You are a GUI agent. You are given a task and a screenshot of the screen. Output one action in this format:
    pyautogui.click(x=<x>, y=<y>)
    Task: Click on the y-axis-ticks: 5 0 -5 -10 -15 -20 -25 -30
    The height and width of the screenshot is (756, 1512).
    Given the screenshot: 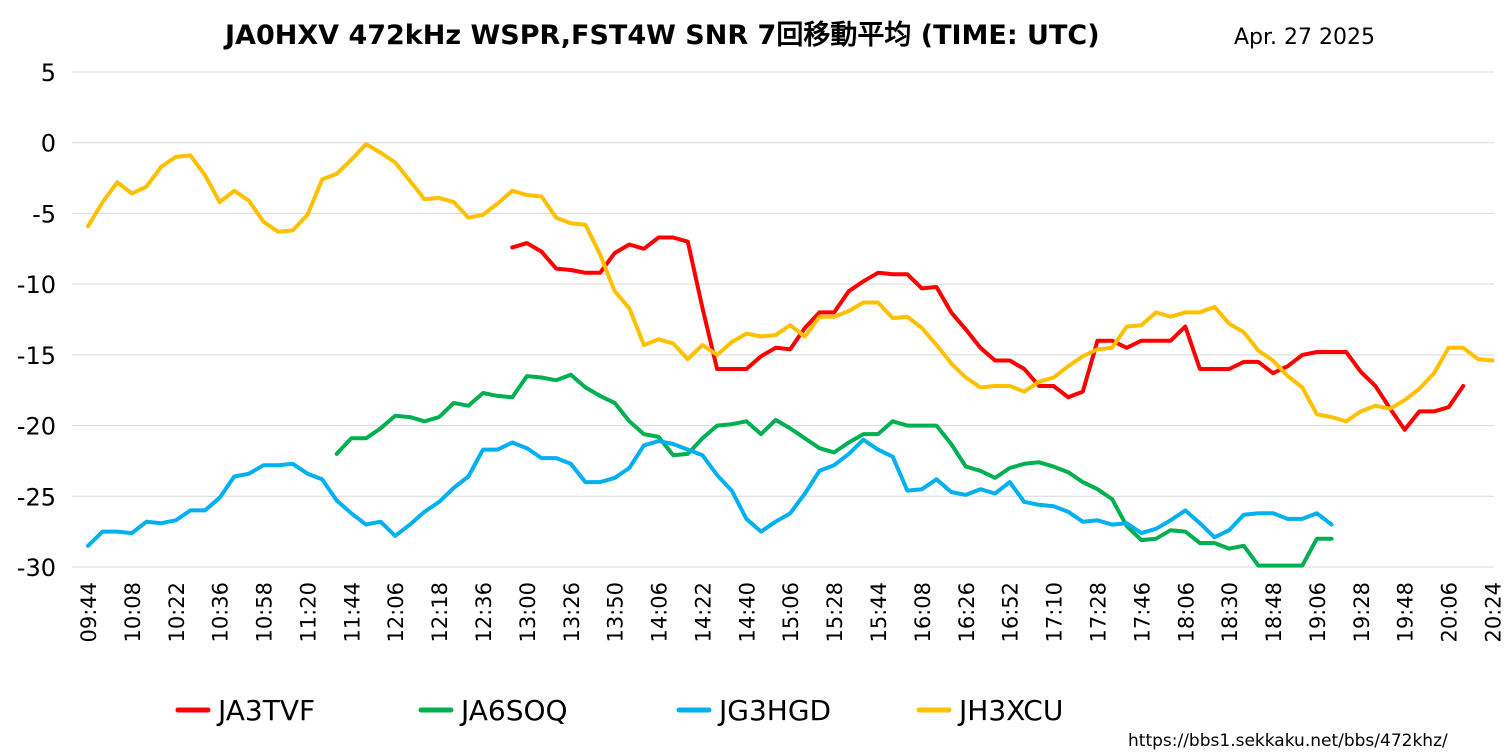 What is the action you would take?
    pyautogui.click(x=36, y=320)
    